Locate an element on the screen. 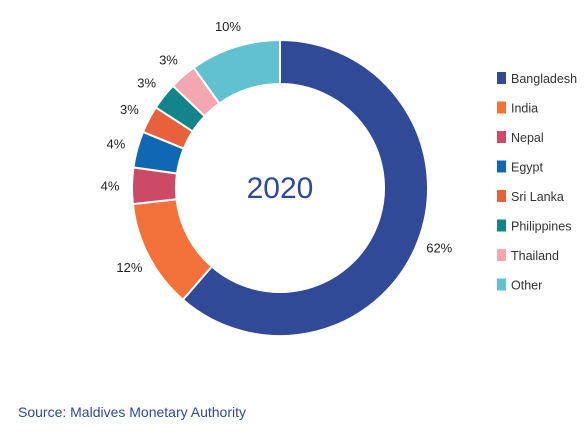 The height and width of the screenshot is (439, 588). legend-label: Other is located at coordinates (526, 286).